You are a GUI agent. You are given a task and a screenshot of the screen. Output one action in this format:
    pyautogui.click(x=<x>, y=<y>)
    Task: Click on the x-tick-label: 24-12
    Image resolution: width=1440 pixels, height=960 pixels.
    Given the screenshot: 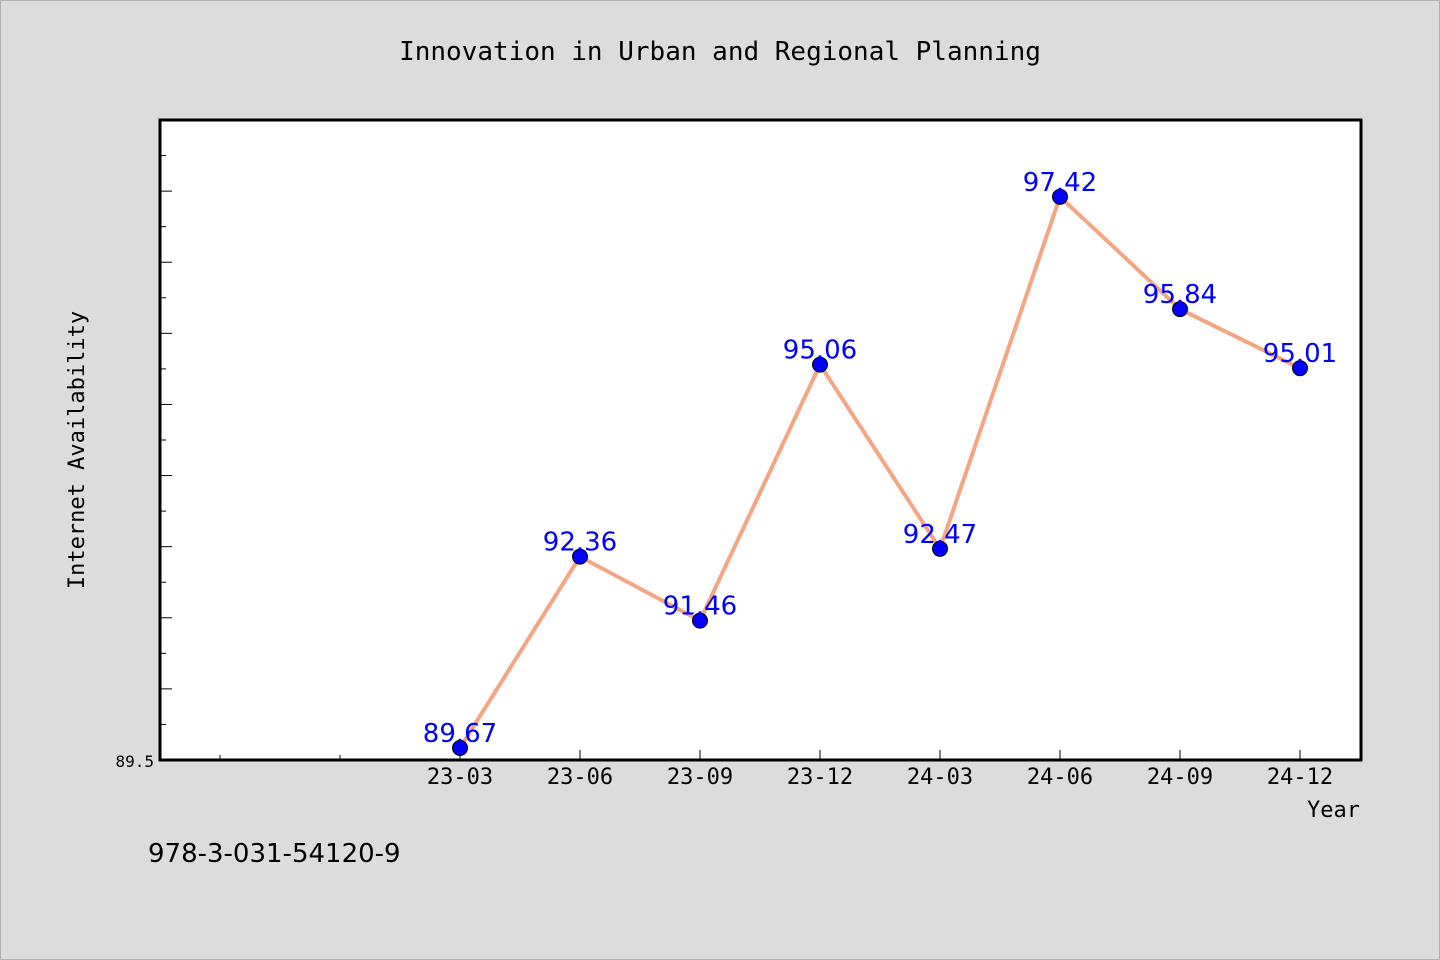 What is the action you would take?
    pyautogui.click(x=1300, y=777)
    